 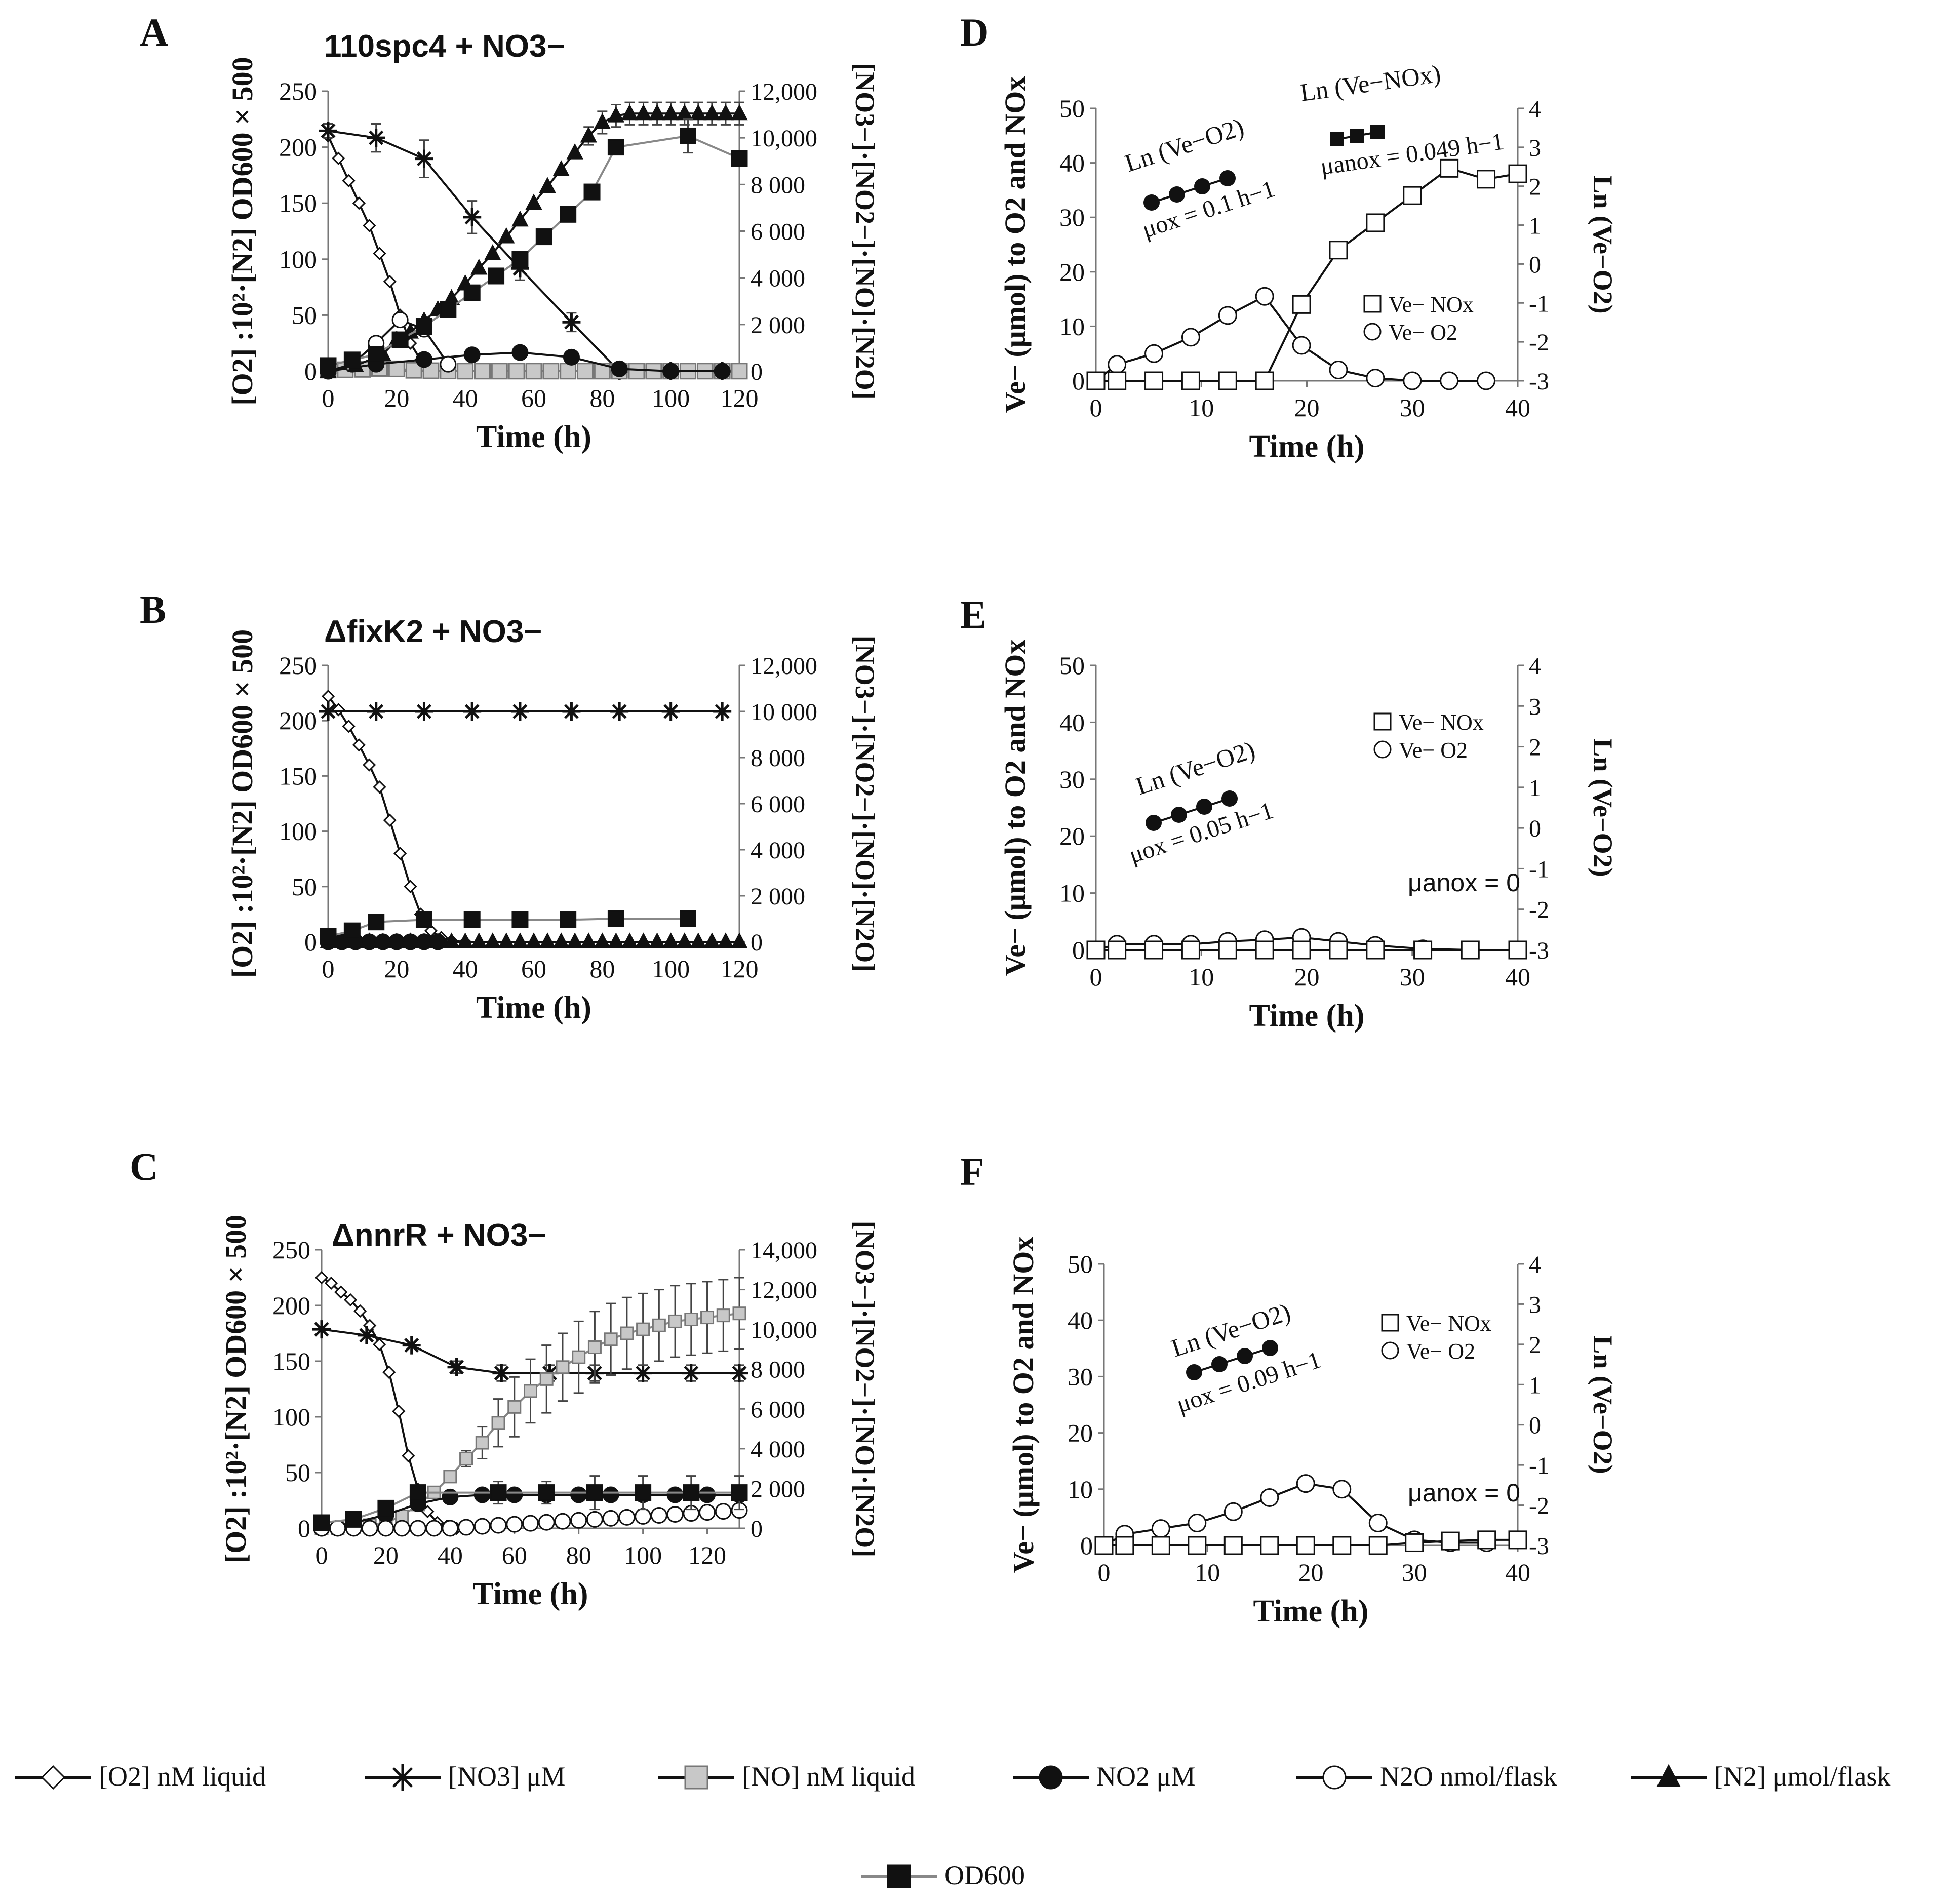 I want to click on legend-marker-n2, so click(x=1668, y=1775).